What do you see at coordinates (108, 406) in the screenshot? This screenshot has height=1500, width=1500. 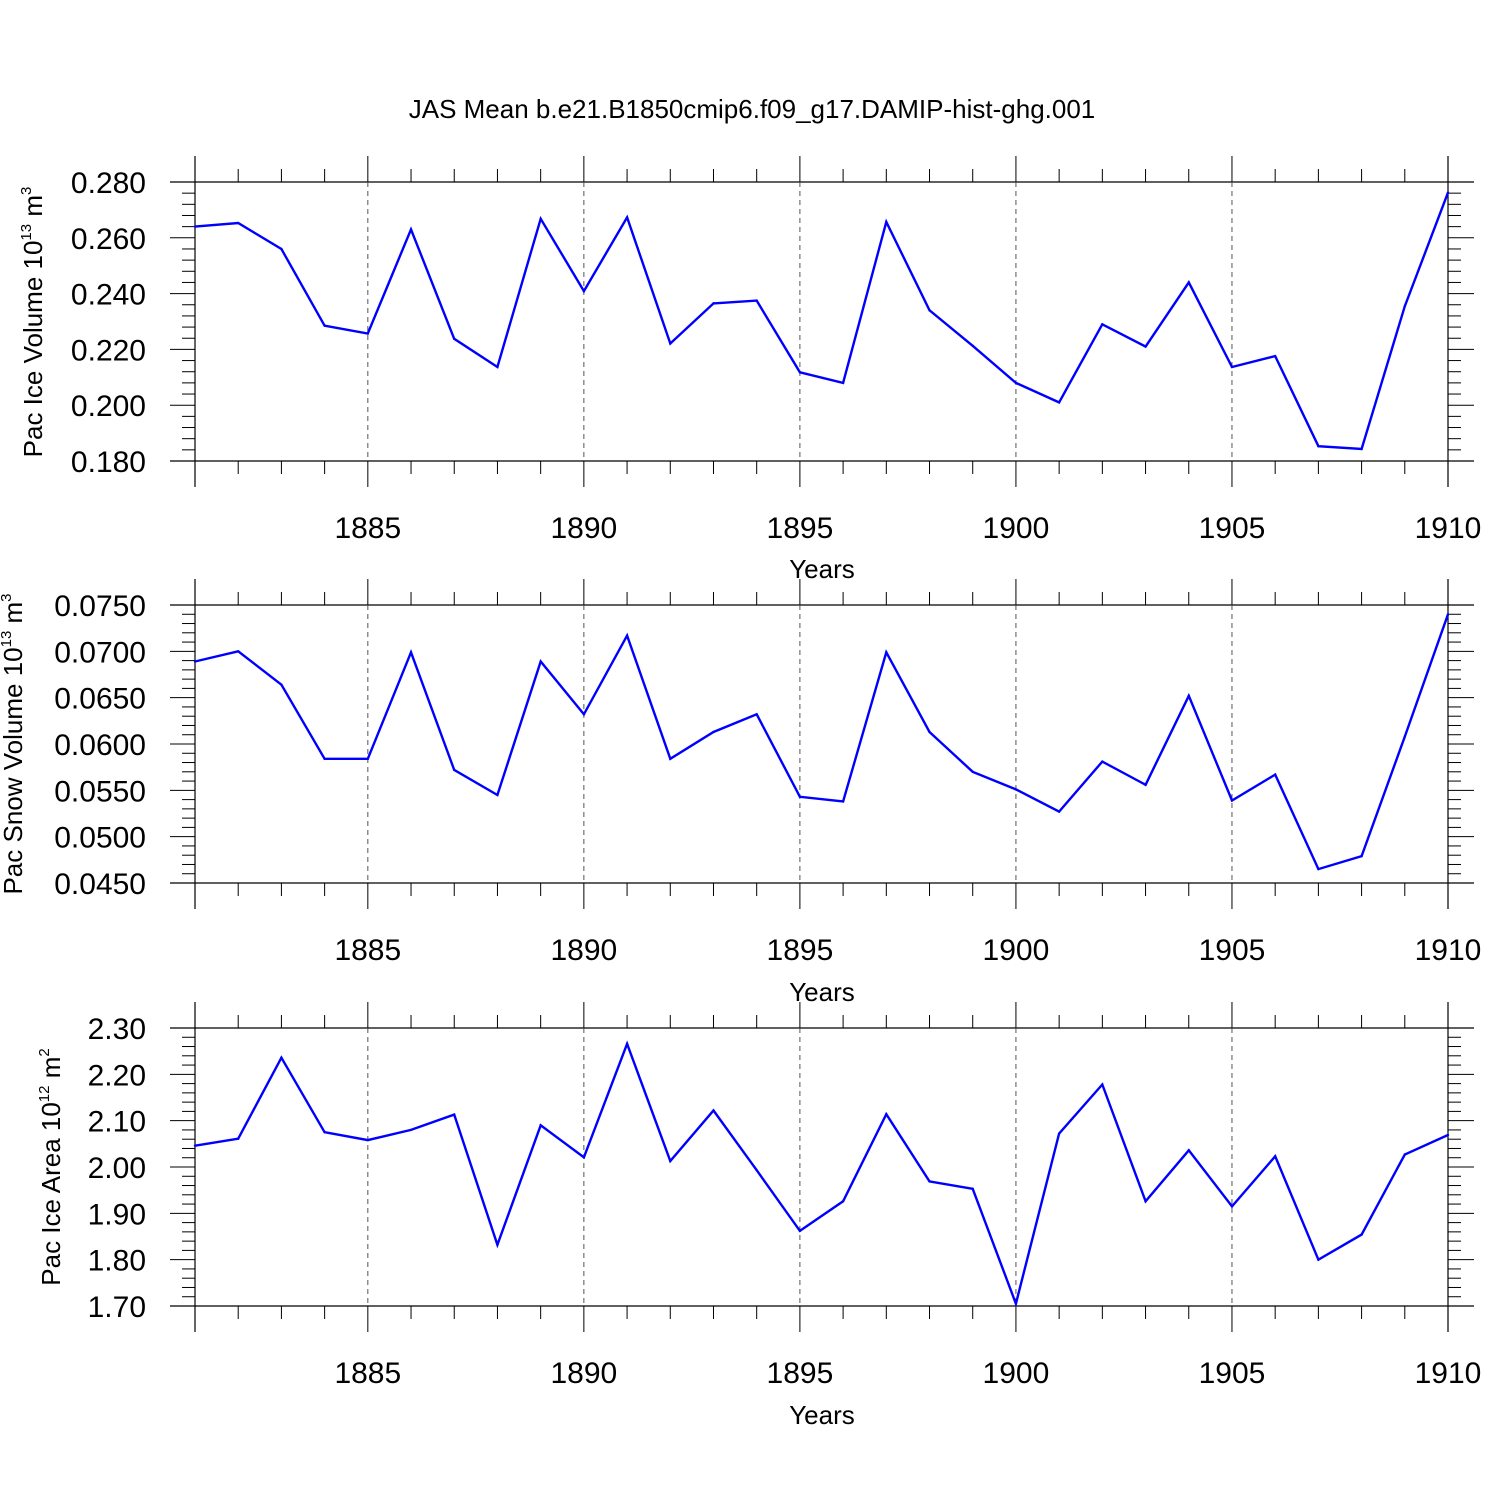 I see `y-tick-label: 0.200` at bounding box center [108, 406].